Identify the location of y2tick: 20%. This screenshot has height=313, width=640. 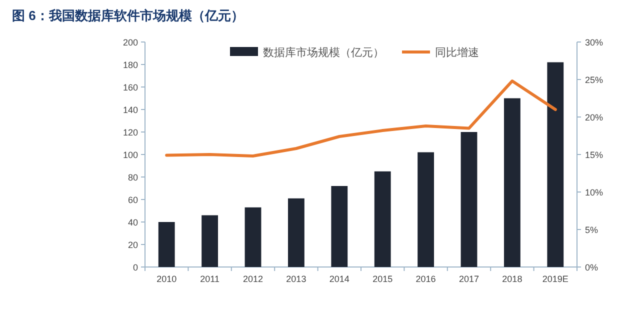
(594, 117).